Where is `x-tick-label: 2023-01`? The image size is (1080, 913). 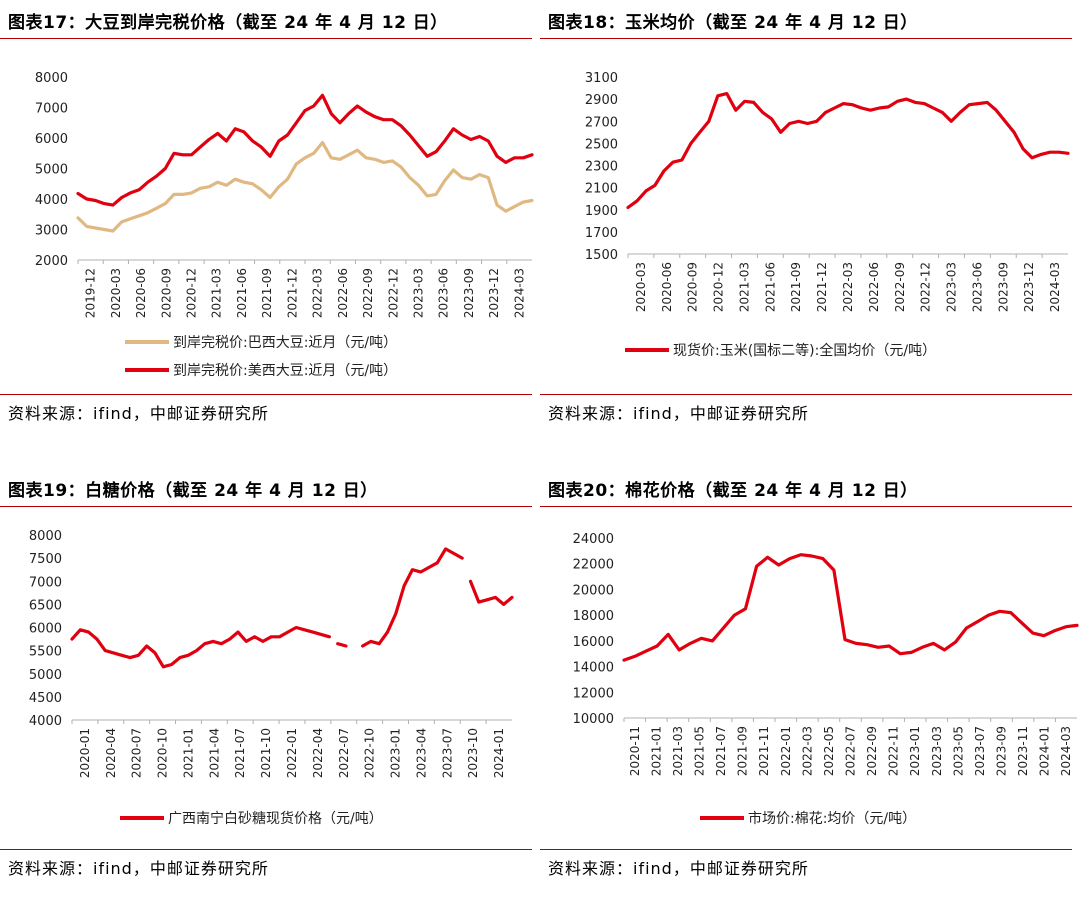 x-tick-label: 2023-01 is located at coordinates (396, 753).